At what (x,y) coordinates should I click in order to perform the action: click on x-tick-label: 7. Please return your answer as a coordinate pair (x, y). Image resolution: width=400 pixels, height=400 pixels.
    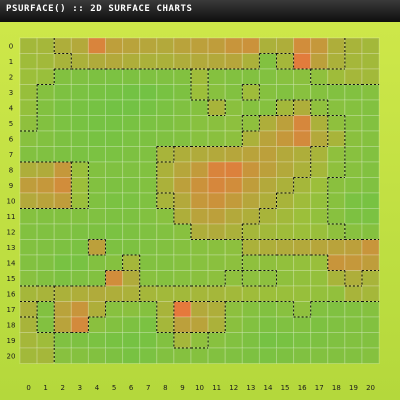
    Looking at the image, I should click on (148, 388).